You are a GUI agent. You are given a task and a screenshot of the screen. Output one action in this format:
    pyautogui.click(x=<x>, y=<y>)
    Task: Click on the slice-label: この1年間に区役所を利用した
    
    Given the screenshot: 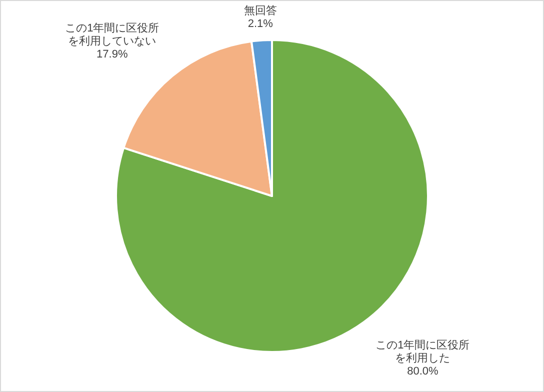 What is the action you would take?
    pyautogui.click(x=423, y=351)
    